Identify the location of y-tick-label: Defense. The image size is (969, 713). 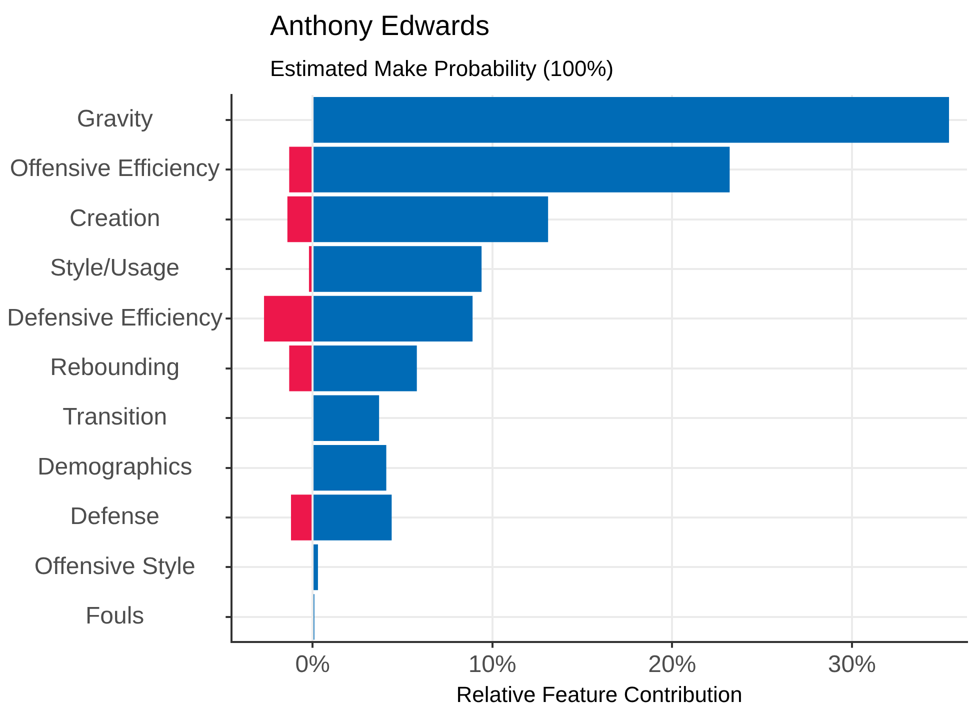
(115, 516).